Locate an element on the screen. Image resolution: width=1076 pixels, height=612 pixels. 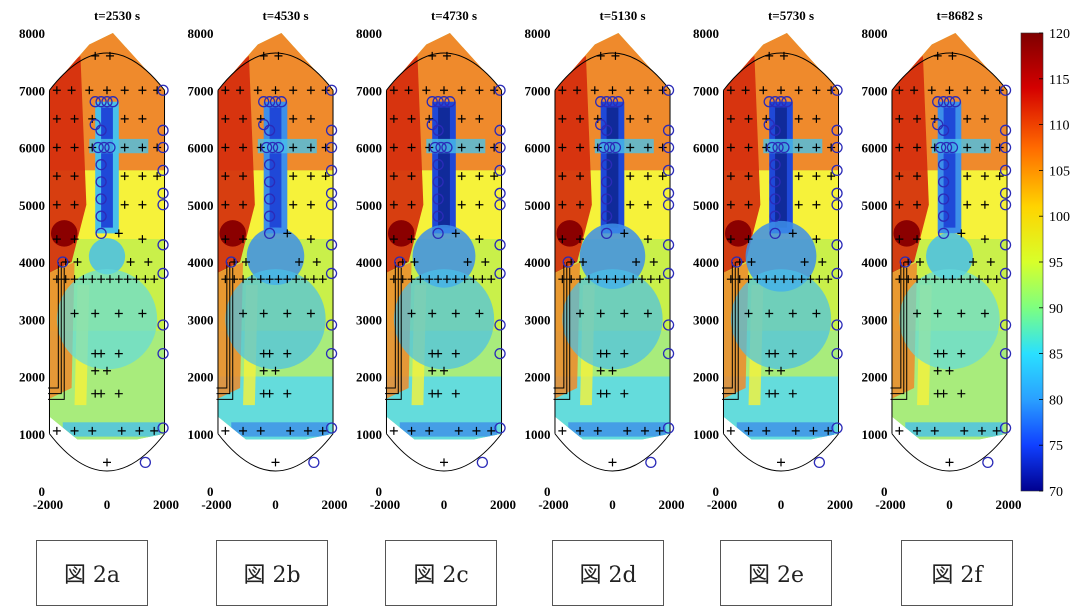
y-tick-label: 0 is located at coordinates (716, 491).